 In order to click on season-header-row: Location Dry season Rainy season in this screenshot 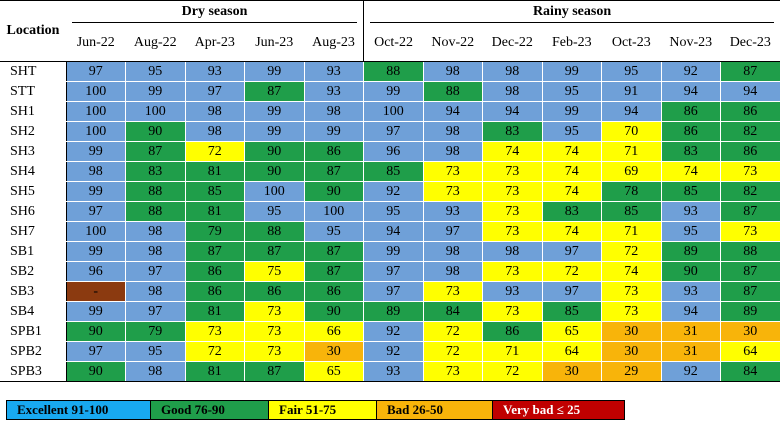, I will do `click(390, 31)`.